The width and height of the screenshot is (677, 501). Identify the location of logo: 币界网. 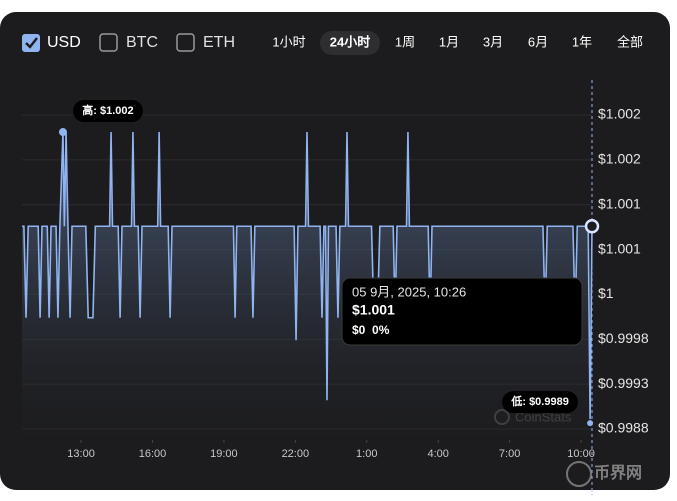
(618, 473).